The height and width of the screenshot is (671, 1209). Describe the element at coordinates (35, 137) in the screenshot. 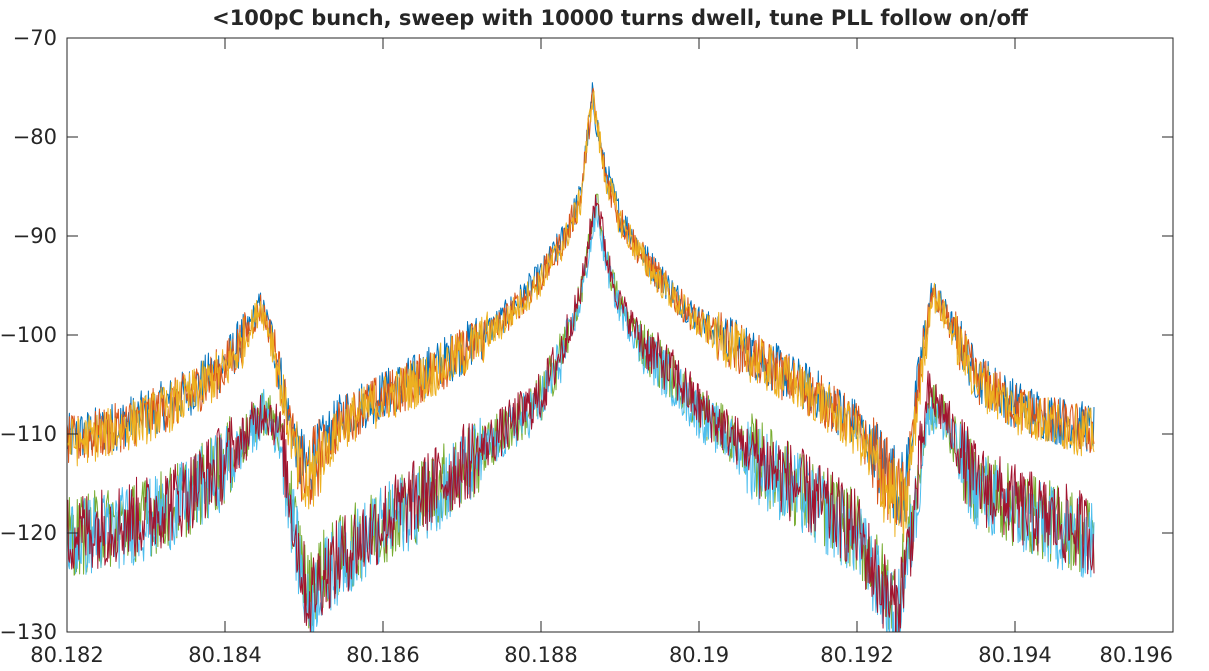

I see `y-tick-label: −80` at that location.